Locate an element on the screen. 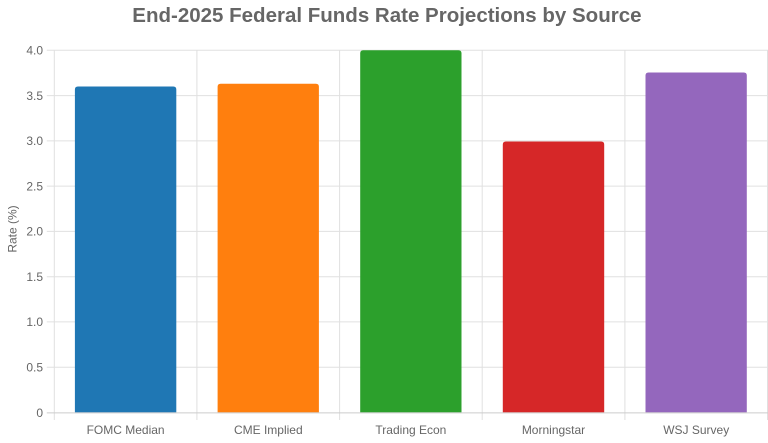 Image resolution: width=768 pixels, height=443 pixels. svg-text: Morningstar is located at coordinates (553, 430).